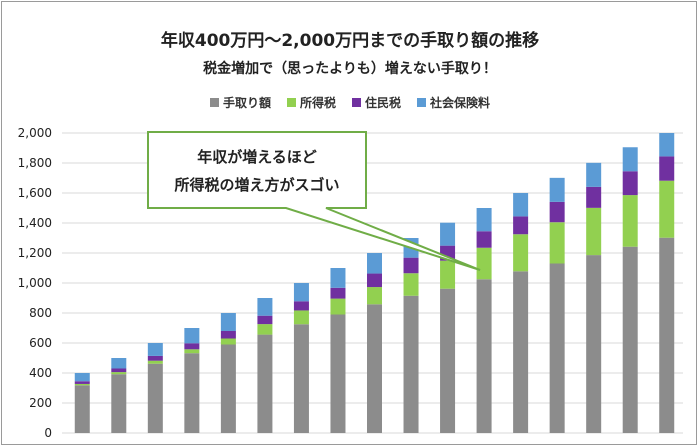 The width and height of the screenshot is (700, 448). What do you see at coordinates (48, 433) in the screenshot?
I see `y-tick-label: 0` at bounding box center [48, 433].